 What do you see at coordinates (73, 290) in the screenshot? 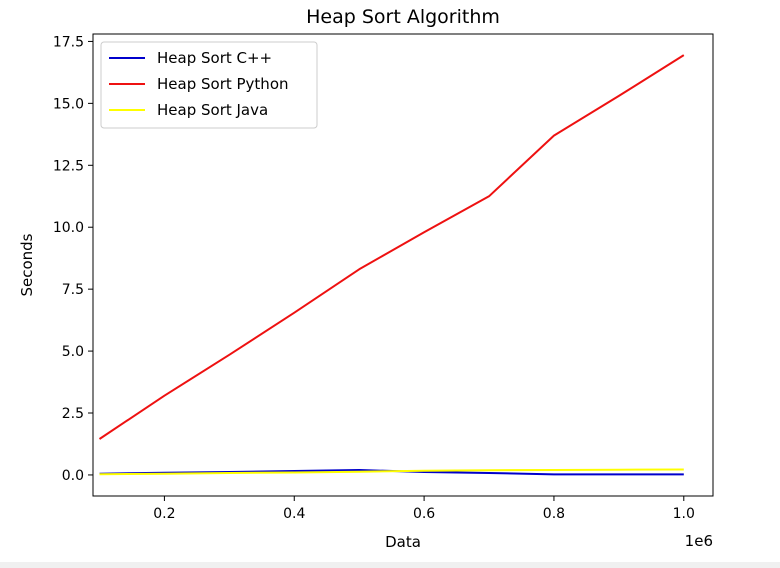
I see `y-tick-label: 7.5` at bounding box center [73, 290].